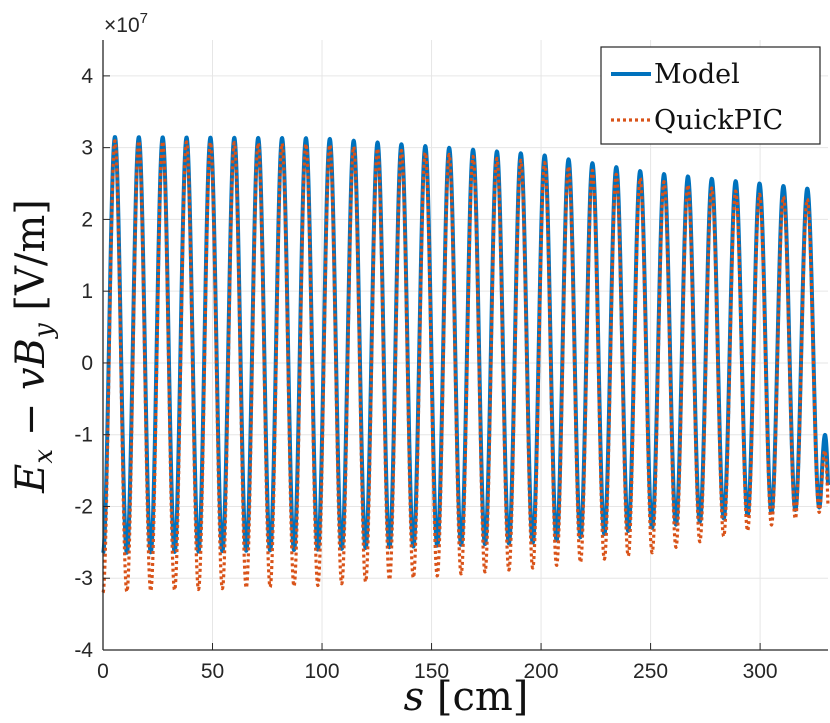 This screenshot has height=723, width=830. What do you see at coordinates (466, 697) in the screenshot?
I see `x-axis-label: s [cm]` at bounding box center [466, 697].